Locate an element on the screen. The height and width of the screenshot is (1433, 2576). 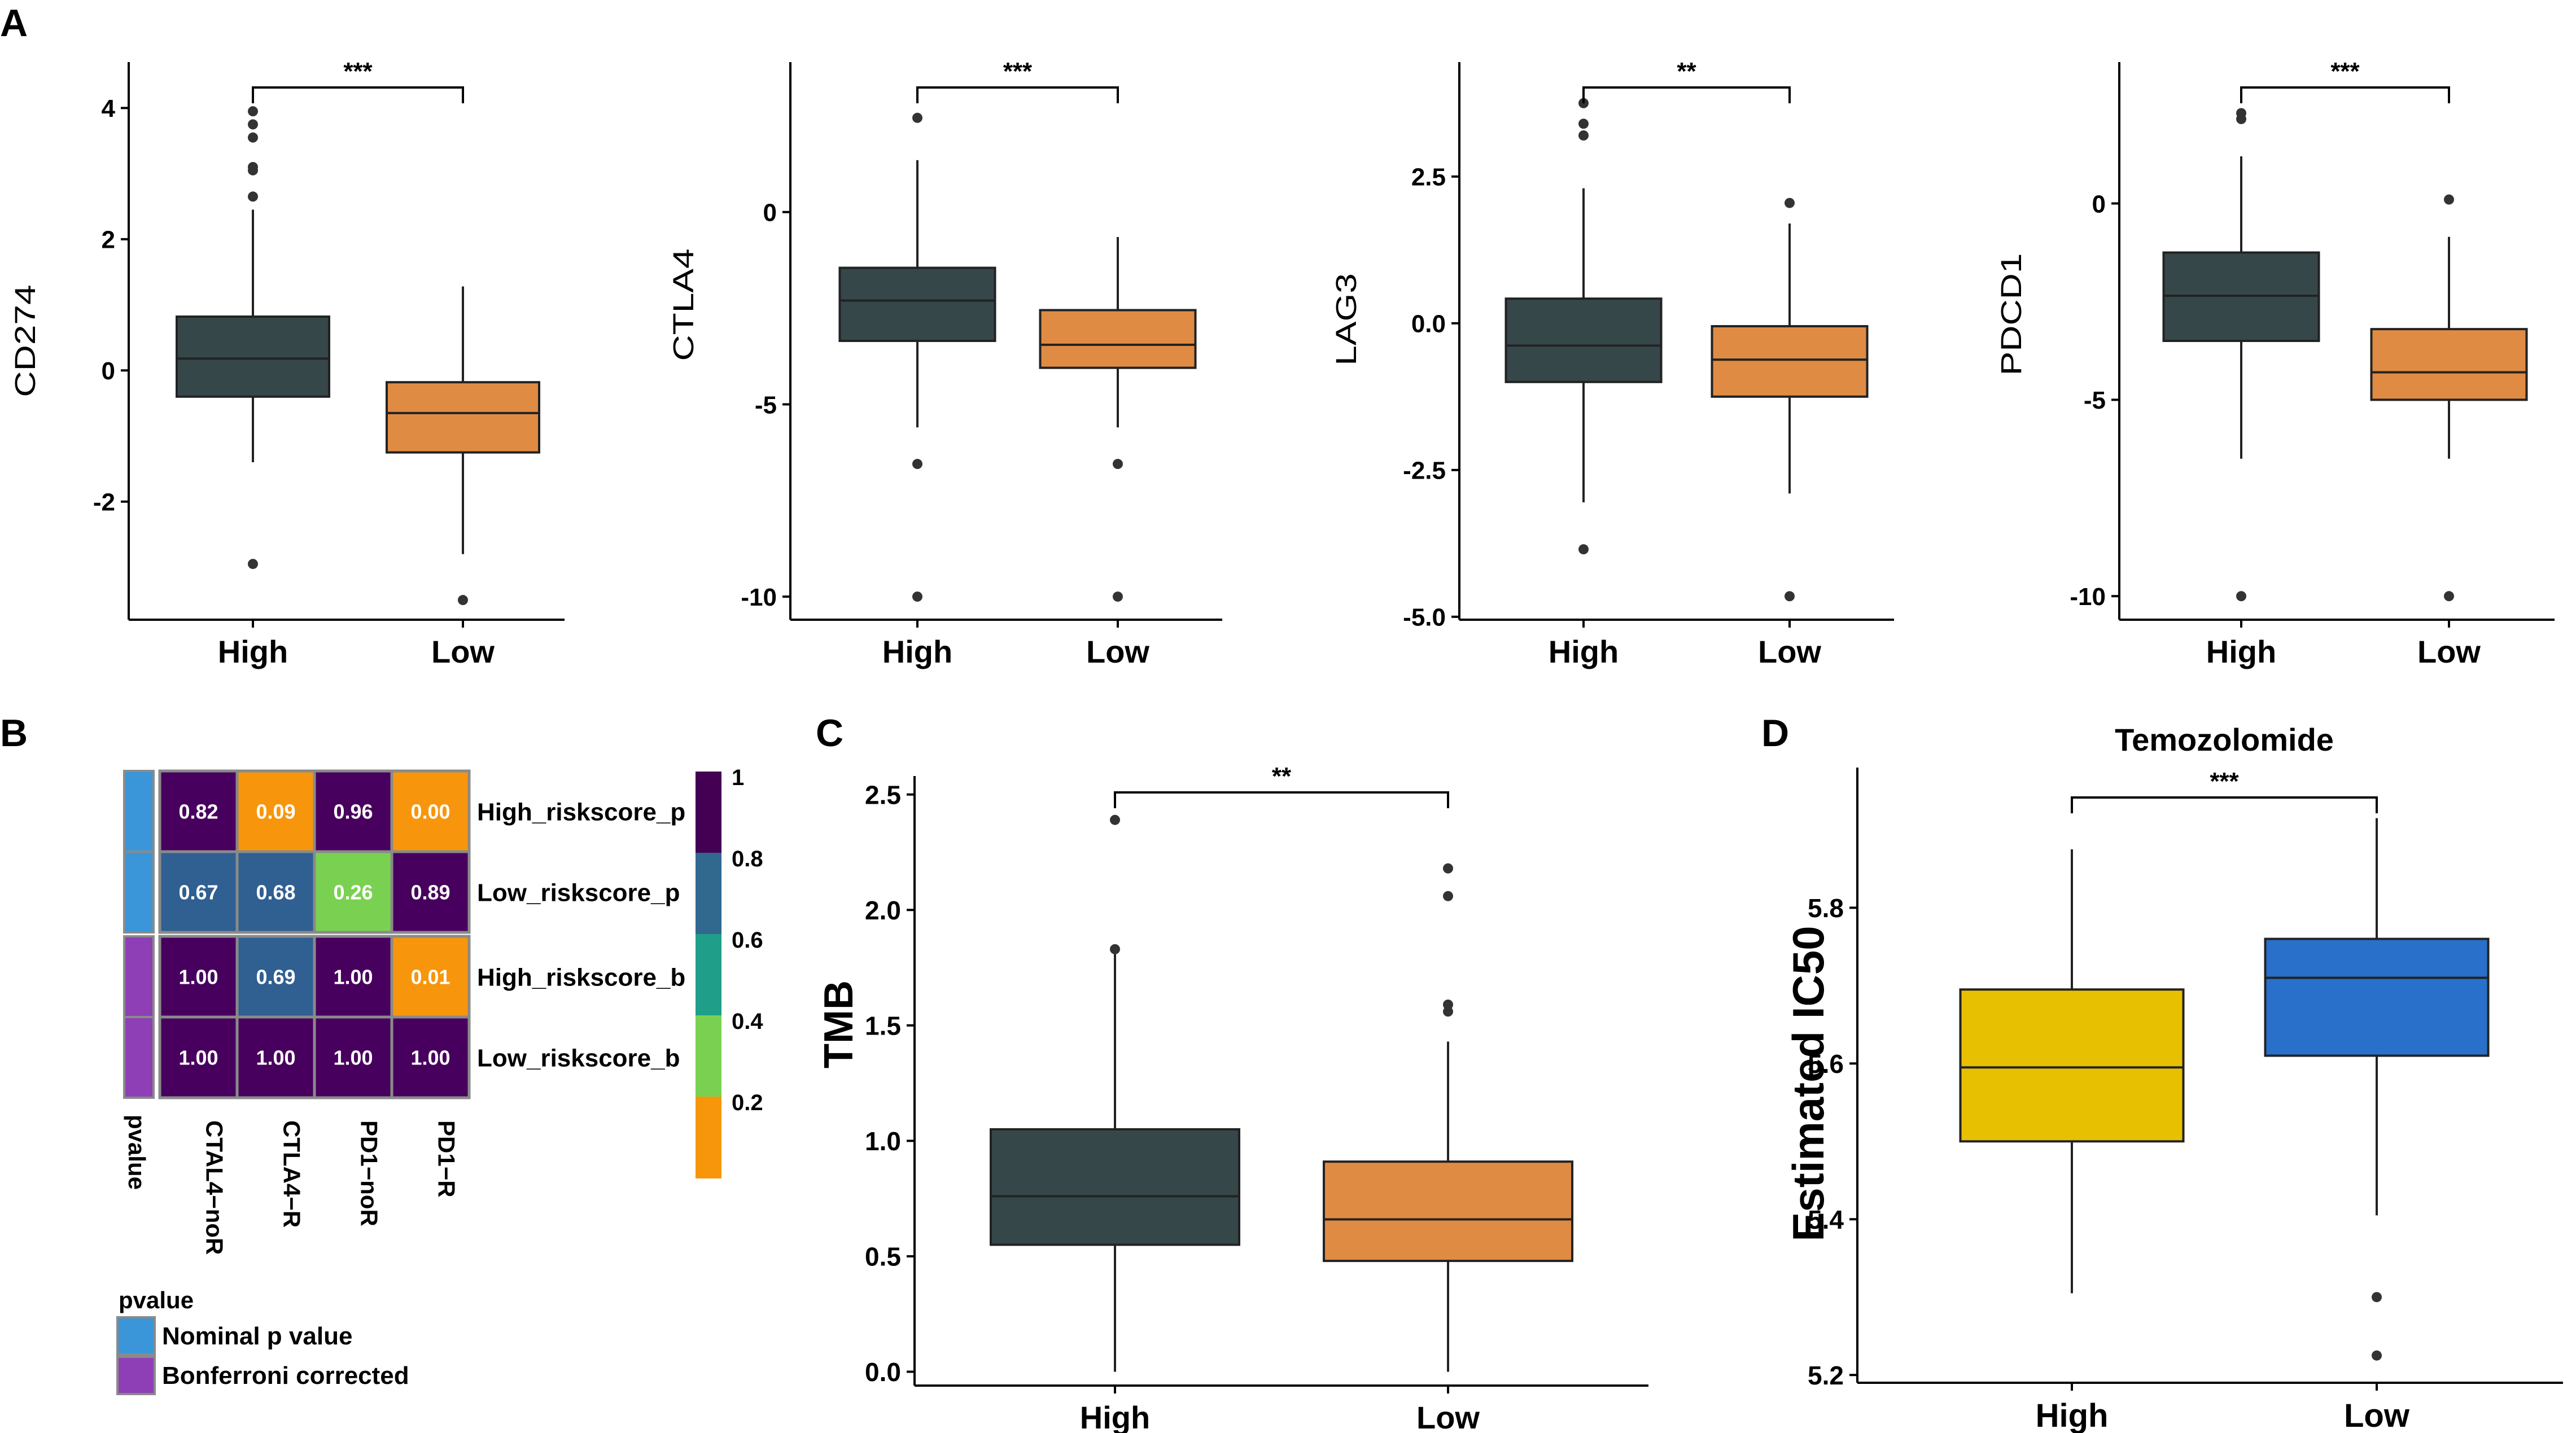
box-high is located at coordinates (917, 304).